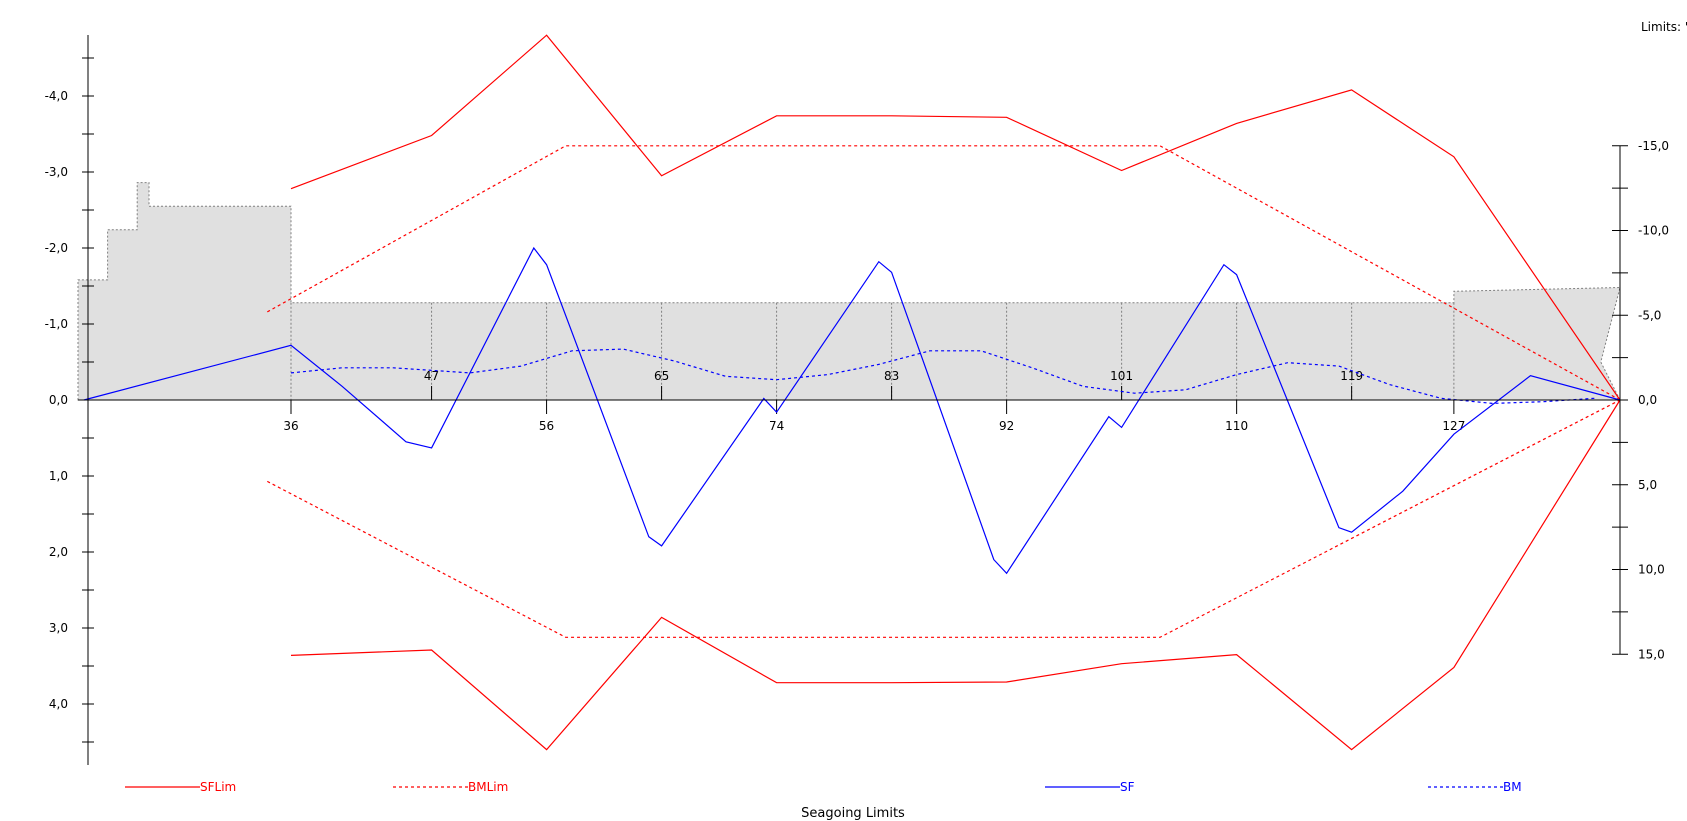 Image resolution: width=1687 pixels, height=821 pixels. Describe the element at coordinates (56, 324) in the screenshot. I see `left-axis-tick-label: -1,0` at that location.